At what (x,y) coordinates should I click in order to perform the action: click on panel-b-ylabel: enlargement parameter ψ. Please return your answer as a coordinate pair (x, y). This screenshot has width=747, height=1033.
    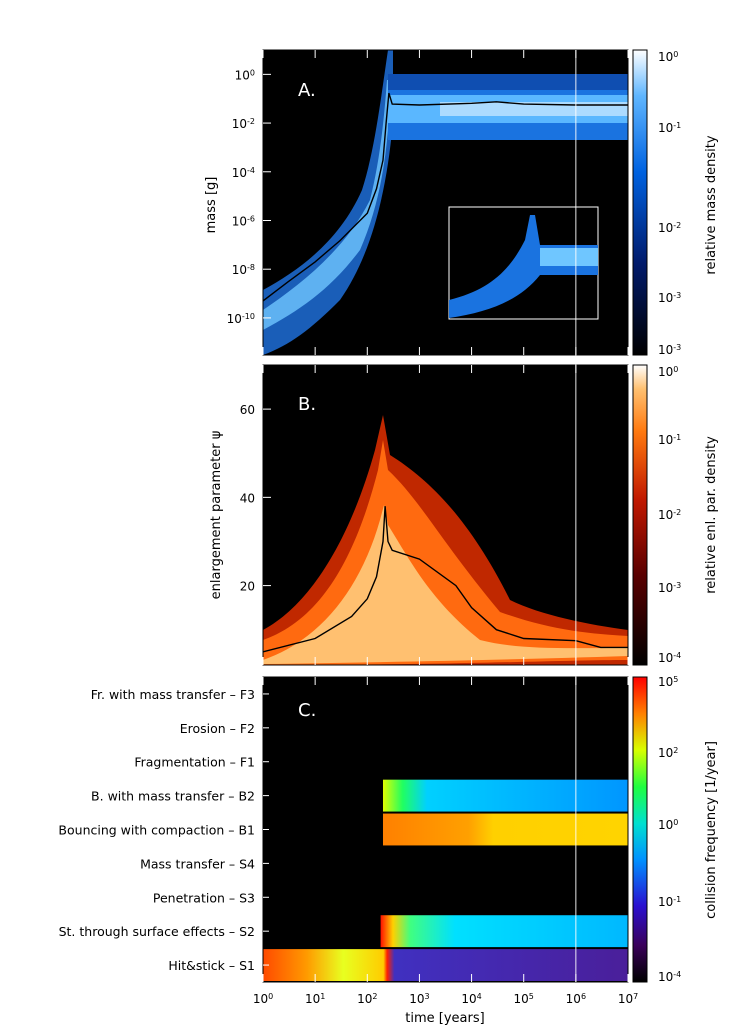
    Looking at the image, I should click on (216, 515).